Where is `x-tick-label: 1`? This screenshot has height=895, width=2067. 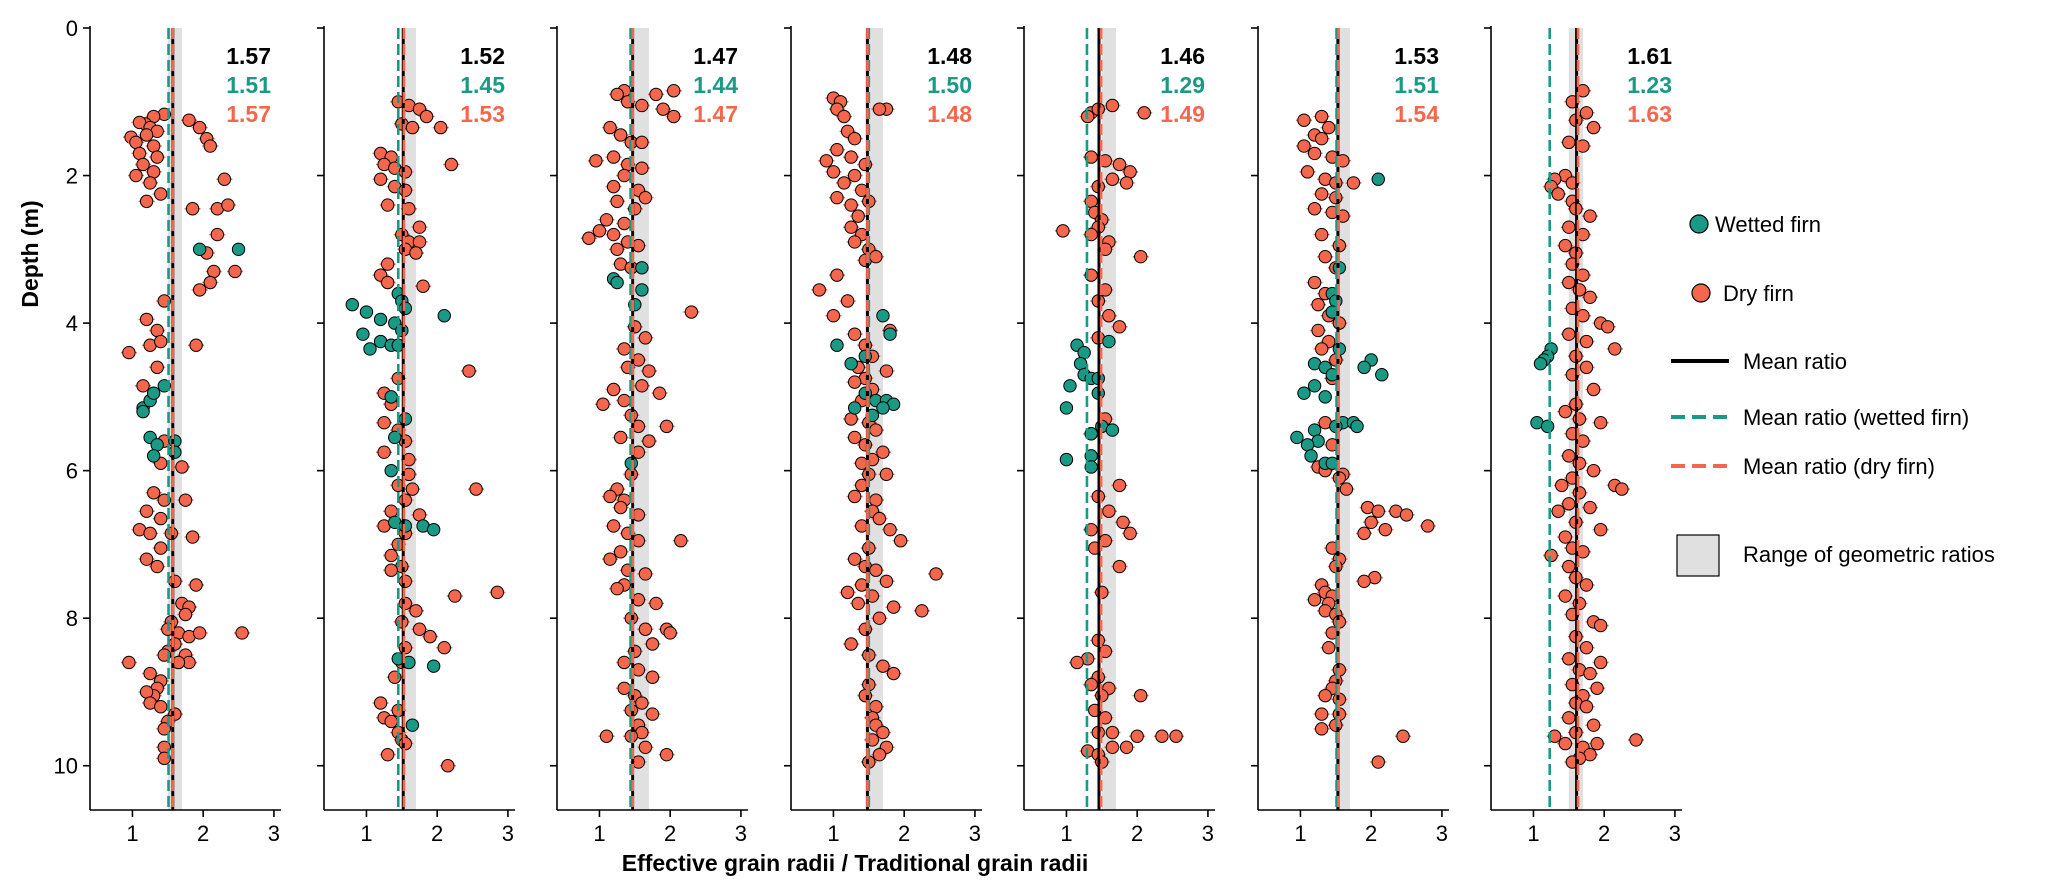 x-tick-label: 1 is located at coordinates (366, 833).